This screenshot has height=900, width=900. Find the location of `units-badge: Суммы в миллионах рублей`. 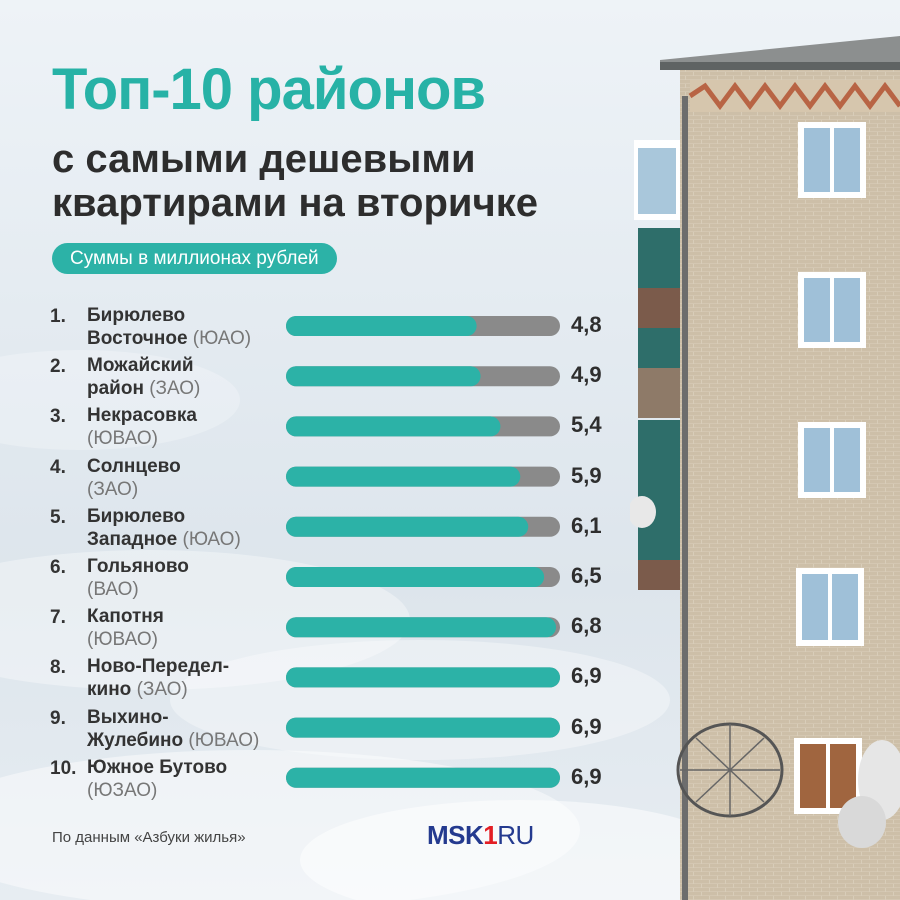

units-badge: Суммы в миллионах рублей is located at coordinates (194, 258).